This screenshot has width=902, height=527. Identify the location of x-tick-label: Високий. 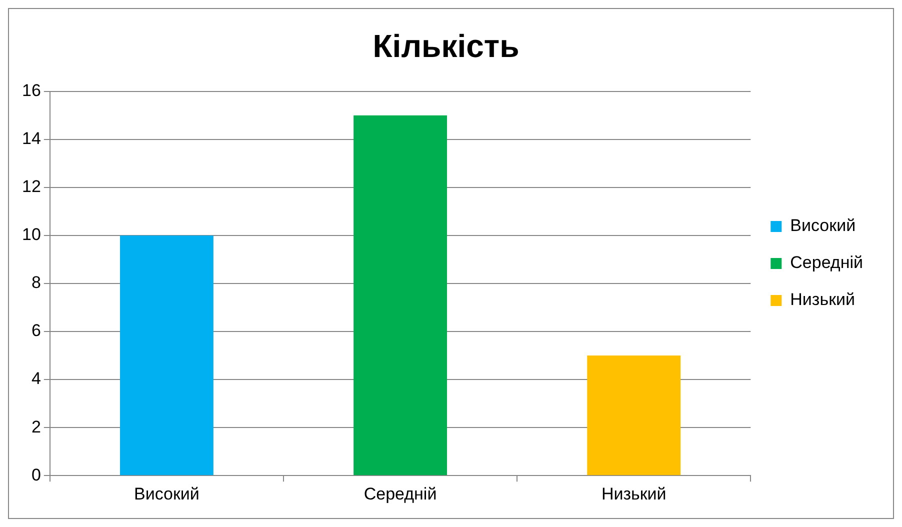
(167, 494).